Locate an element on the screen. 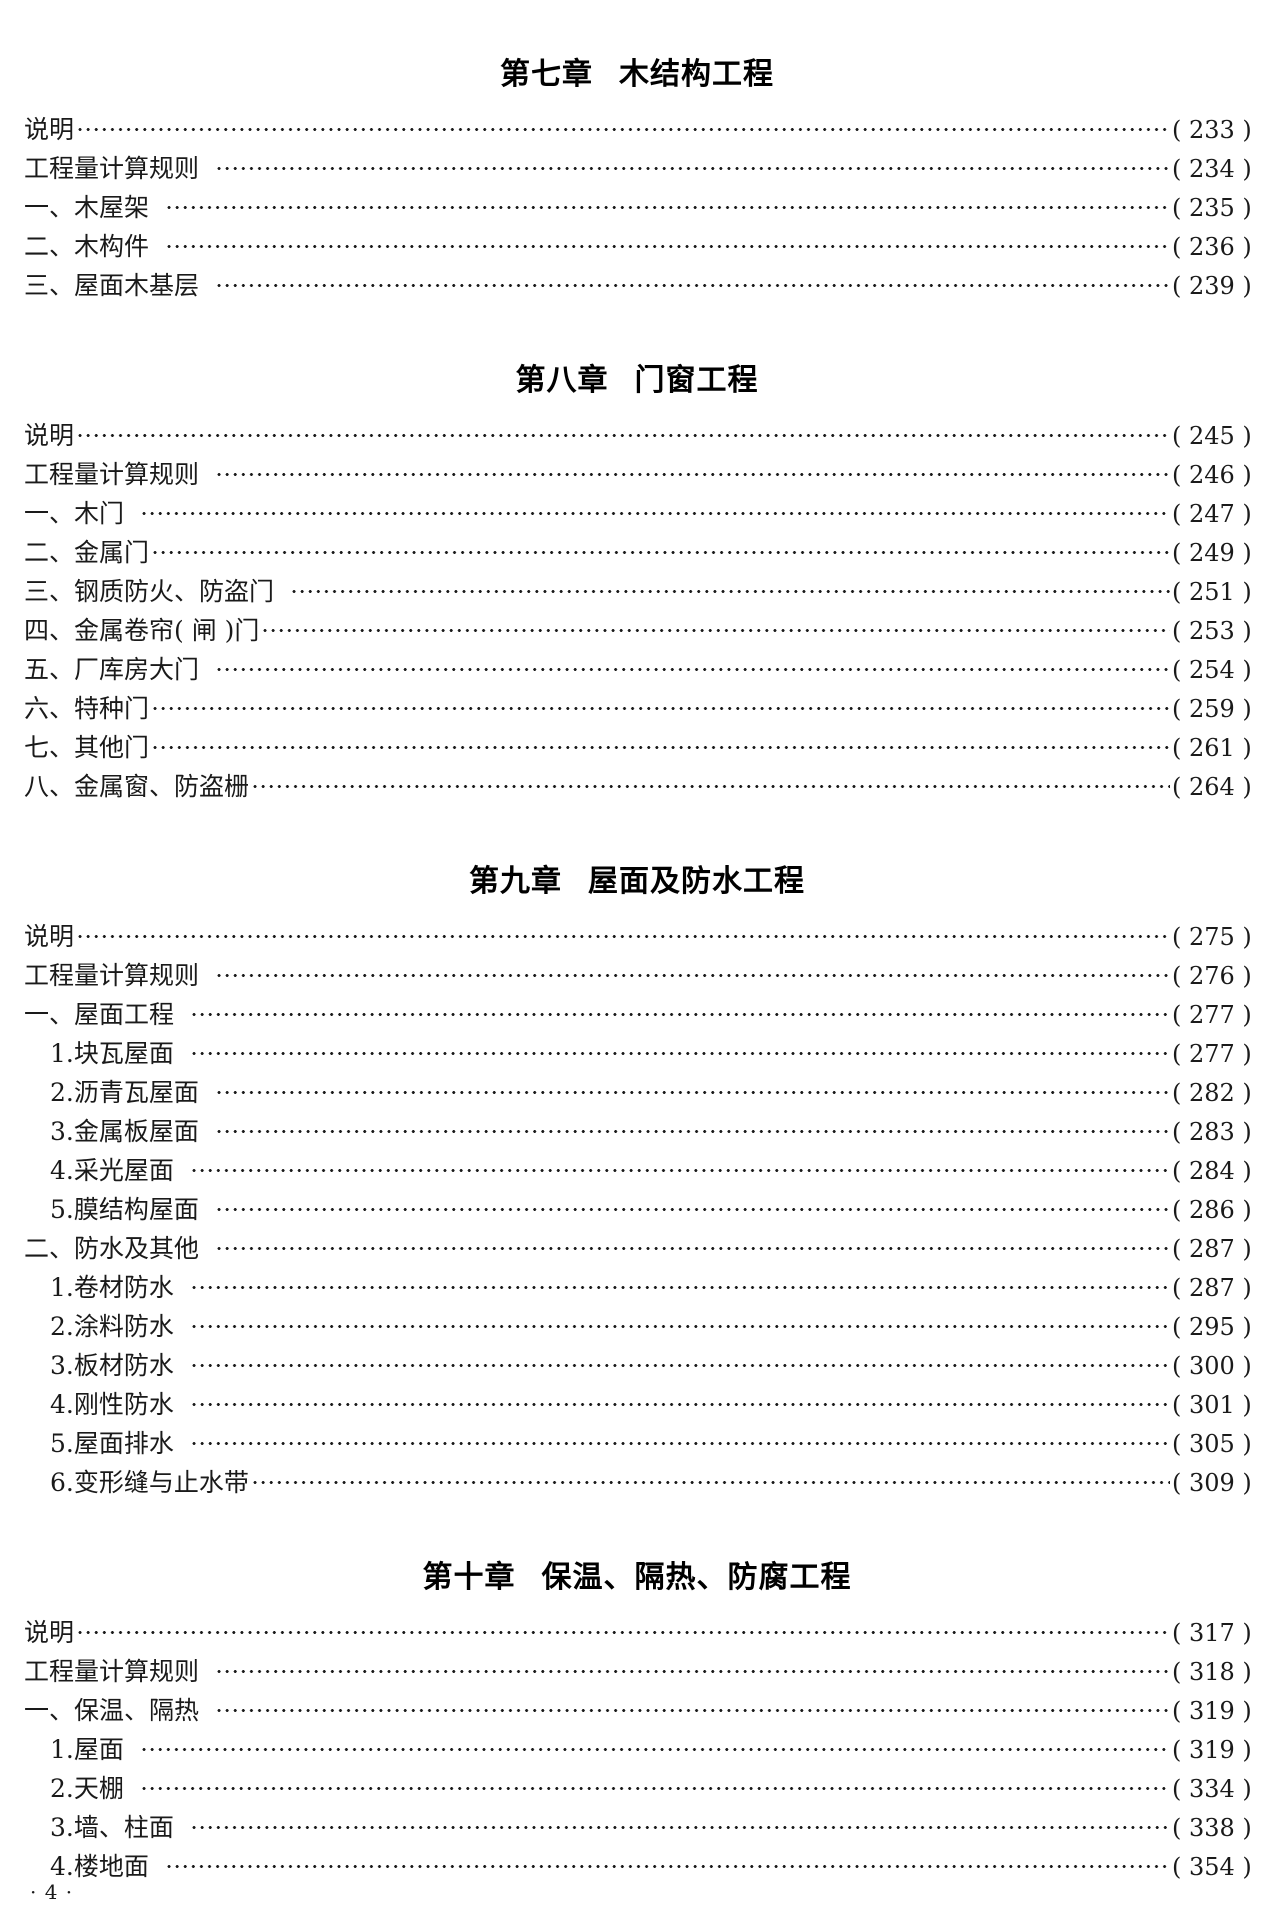 This screenshot has width=1280, height=1920. toc-entry: 三、屋面木基层 ( 239 ) is located at coordinates (638, 288).